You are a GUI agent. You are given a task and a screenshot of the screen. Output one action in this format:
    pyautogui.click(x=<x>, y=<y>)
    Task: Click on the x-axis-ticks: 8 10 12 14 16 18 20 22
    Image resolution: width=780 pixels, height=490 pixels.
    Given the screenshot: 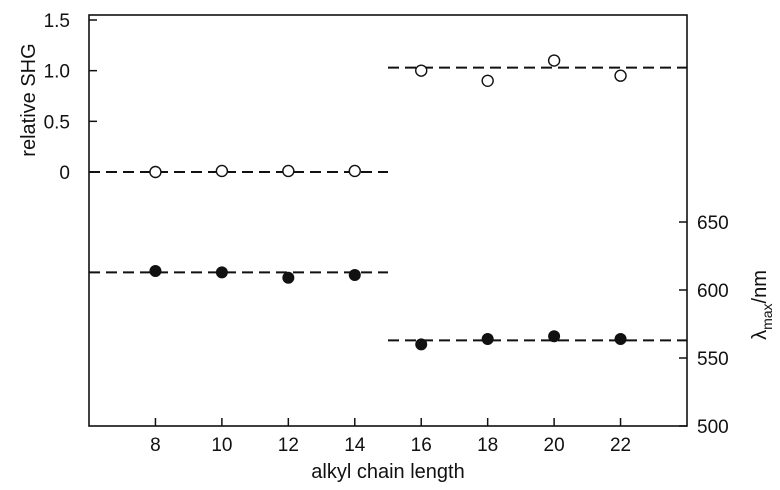 What is the action you would take?
    pyautogui.click(x=390, y=437)
    